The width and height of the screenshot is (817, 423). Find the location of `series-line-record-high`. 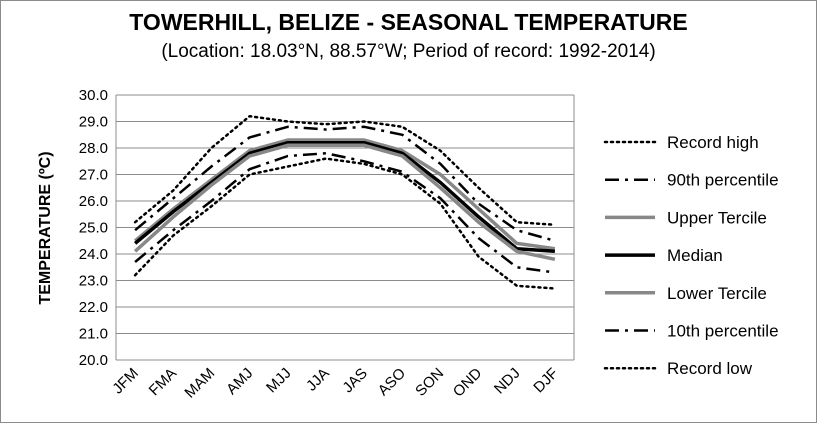

series-line-record-high is located at coordinates (345, 170).